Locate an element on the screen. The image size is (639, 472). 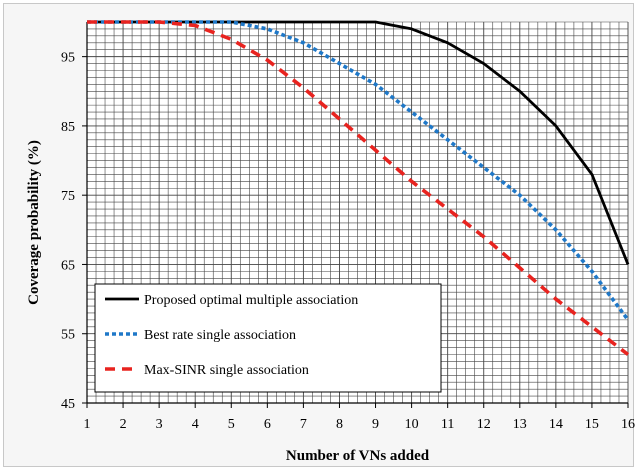
legend-box is located at coordinates (268, 338).